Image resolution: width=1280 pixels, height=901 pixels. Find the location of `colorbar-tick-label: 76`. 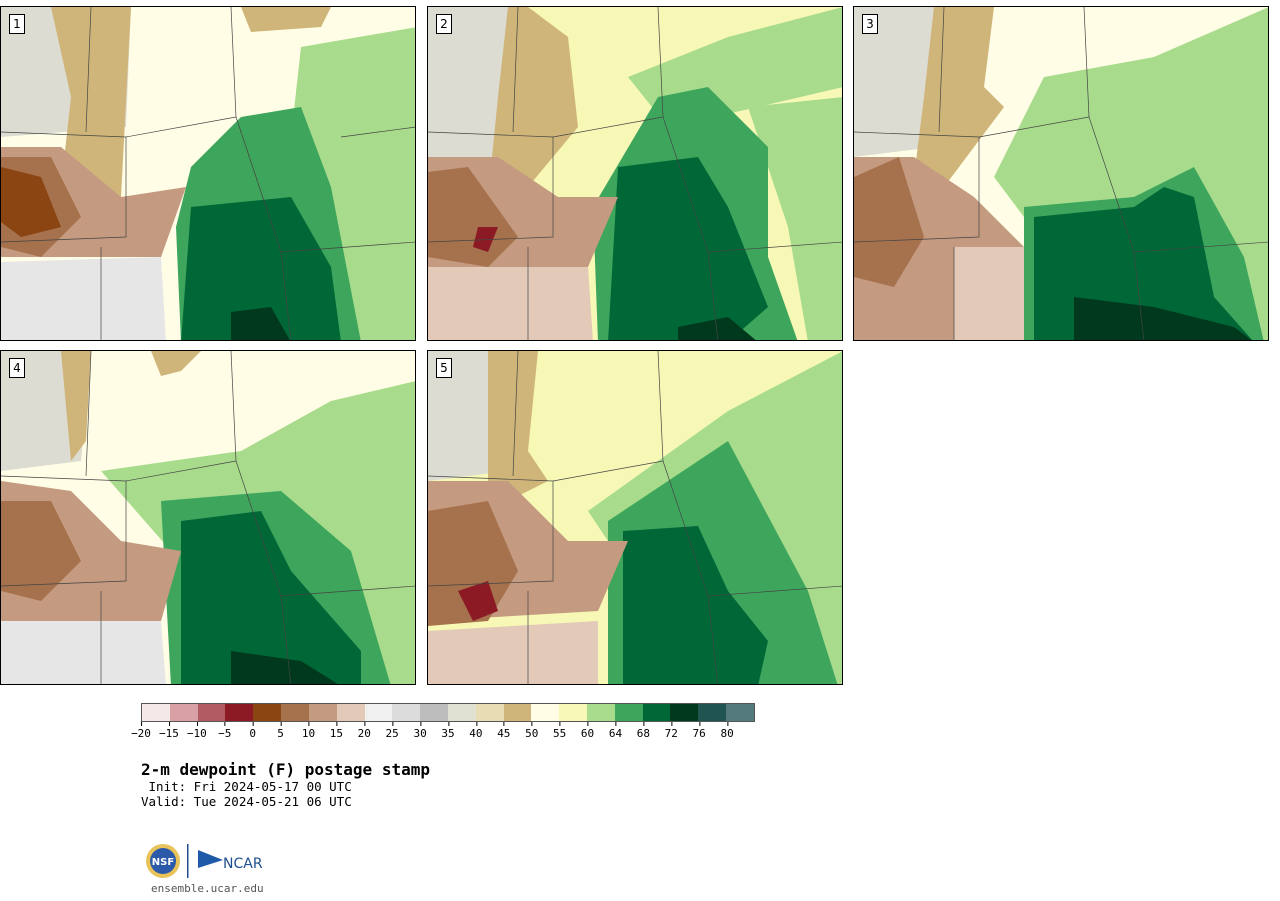

colorbar-tick-label: 76 is located at coordinates (699, 731).